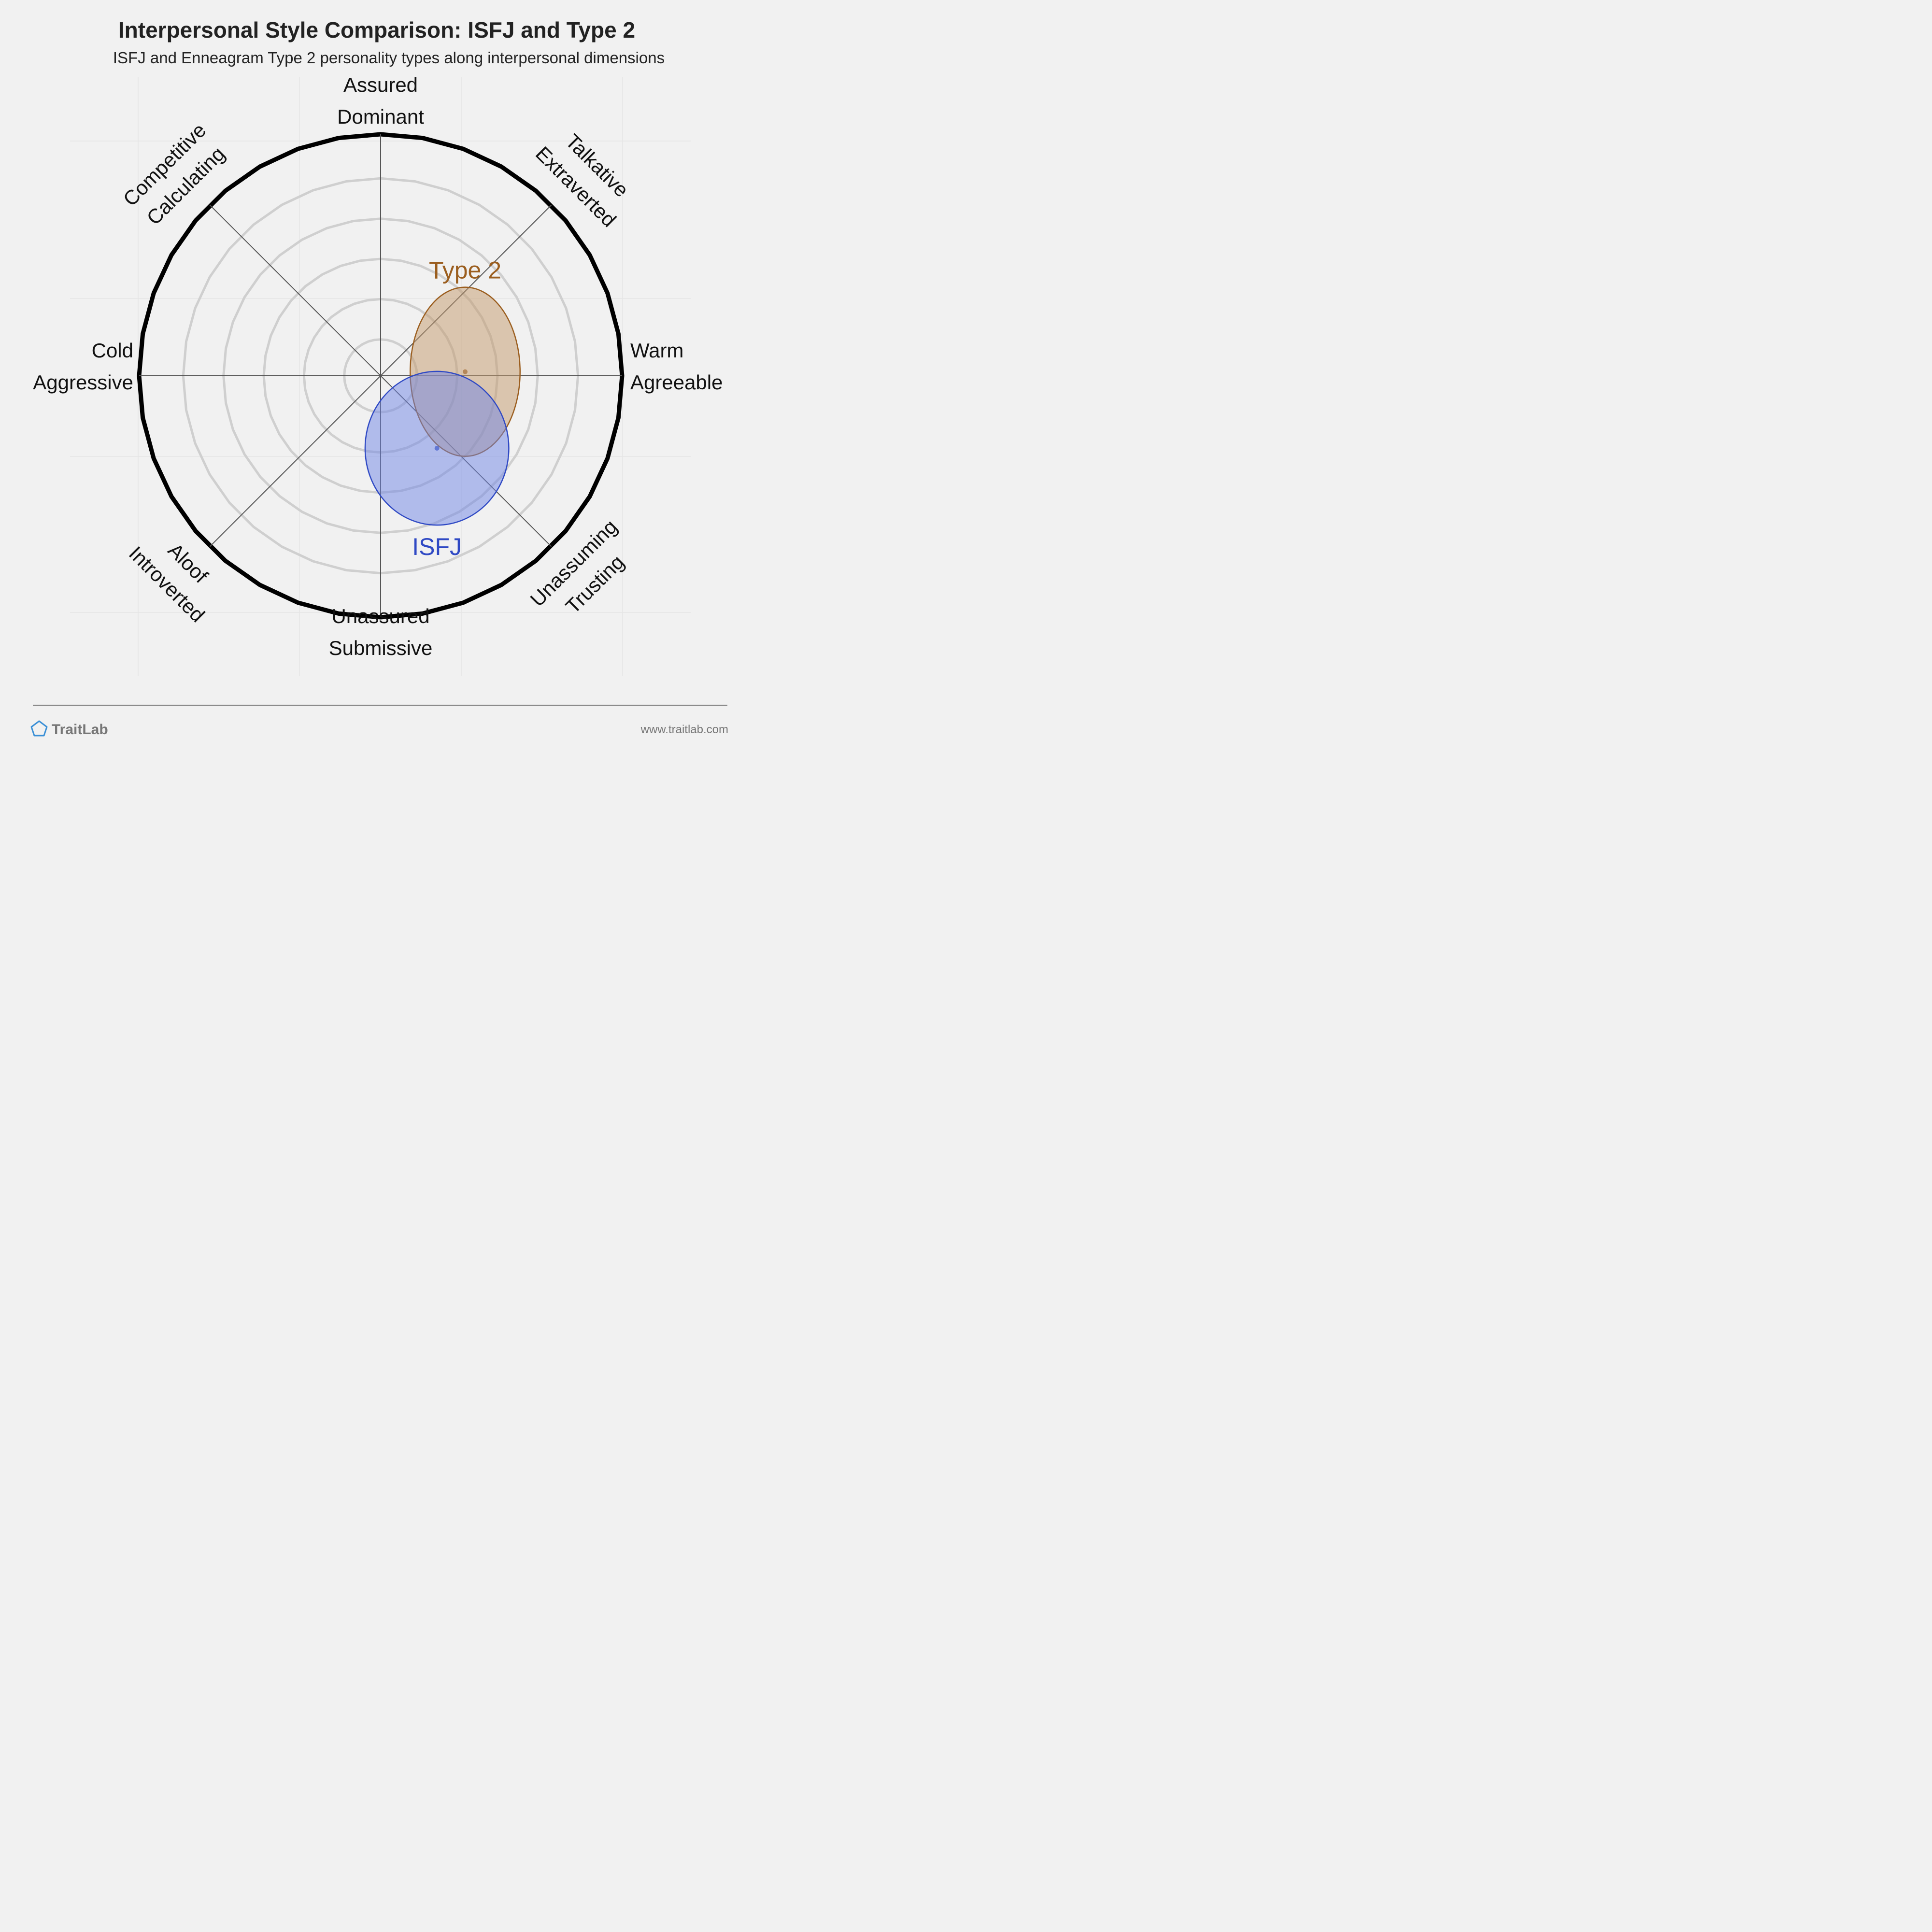  I want to click on axis-label-text: Warm, so click(656, 350).